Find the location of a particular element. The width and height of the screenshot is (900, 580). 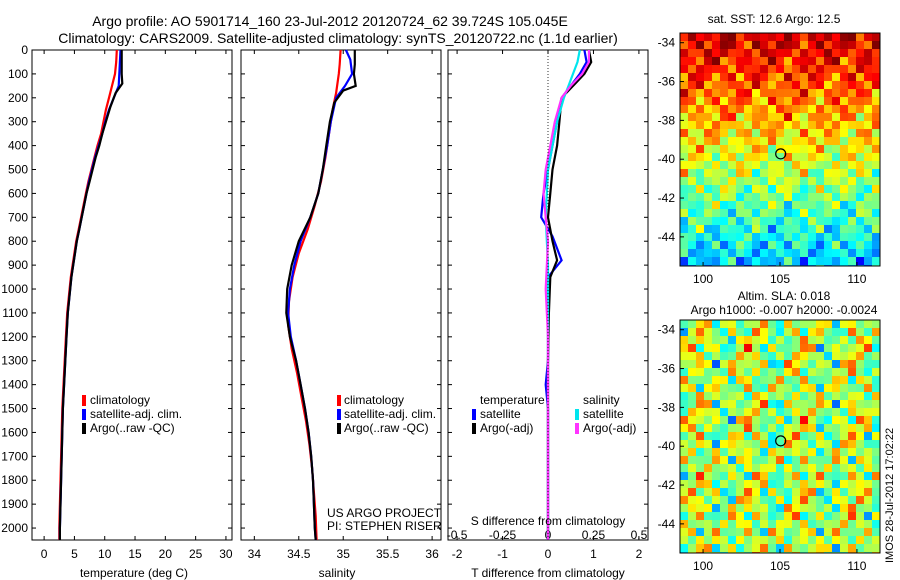

imos-timestamp: IMOS 28-Jul-2012 17:02:22 is located at coordinates (890, 495).